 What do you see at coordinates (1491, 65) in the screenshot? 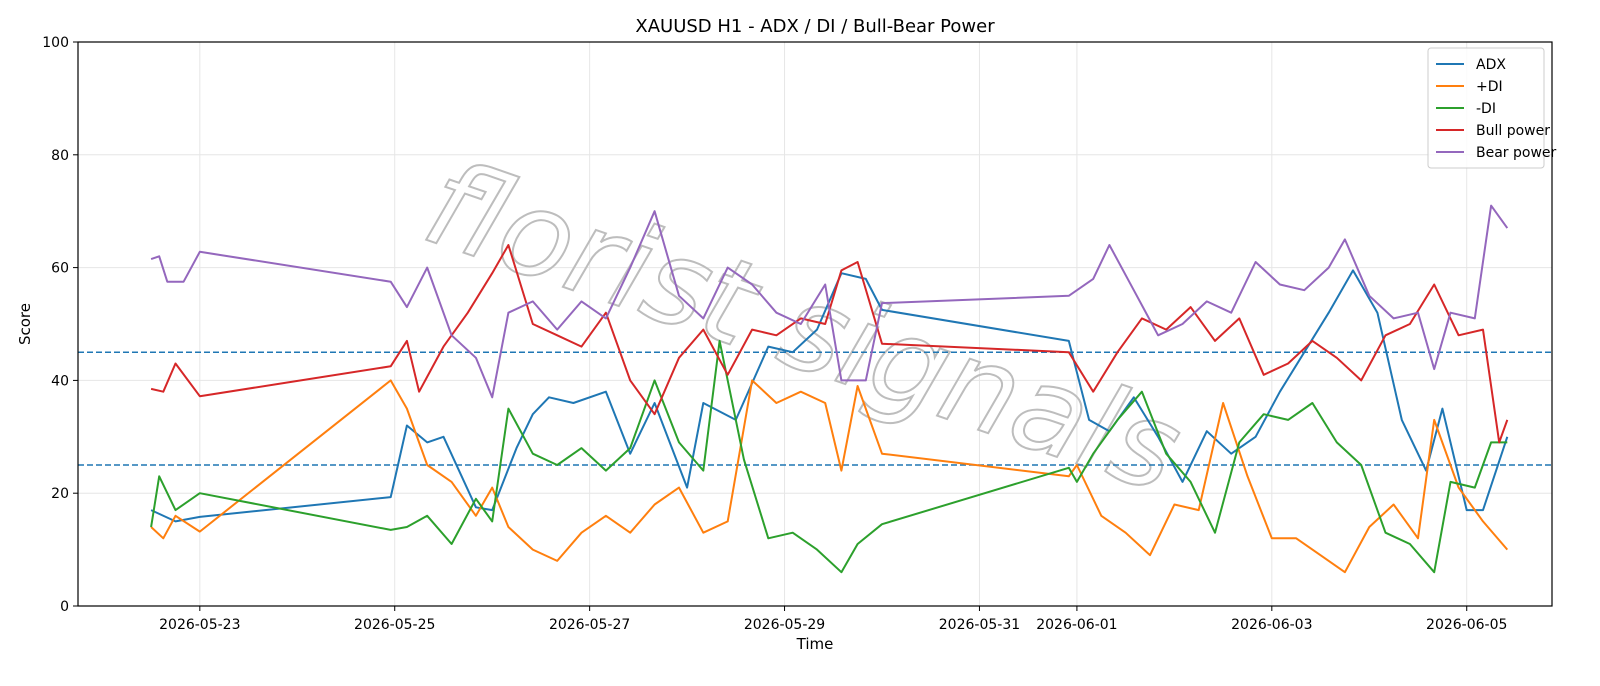
I see `legend-label: ADX` at bounding box center [1491, 65].